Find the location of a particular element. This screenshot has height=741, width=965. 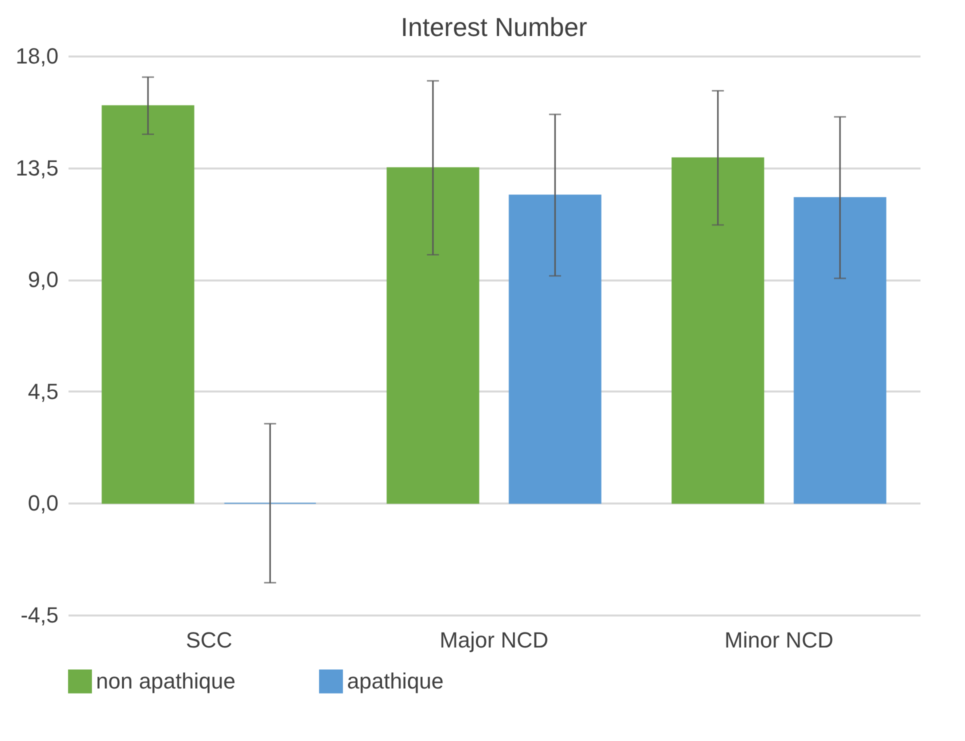

legend-label: apathique is located at coordinates (395, 681).